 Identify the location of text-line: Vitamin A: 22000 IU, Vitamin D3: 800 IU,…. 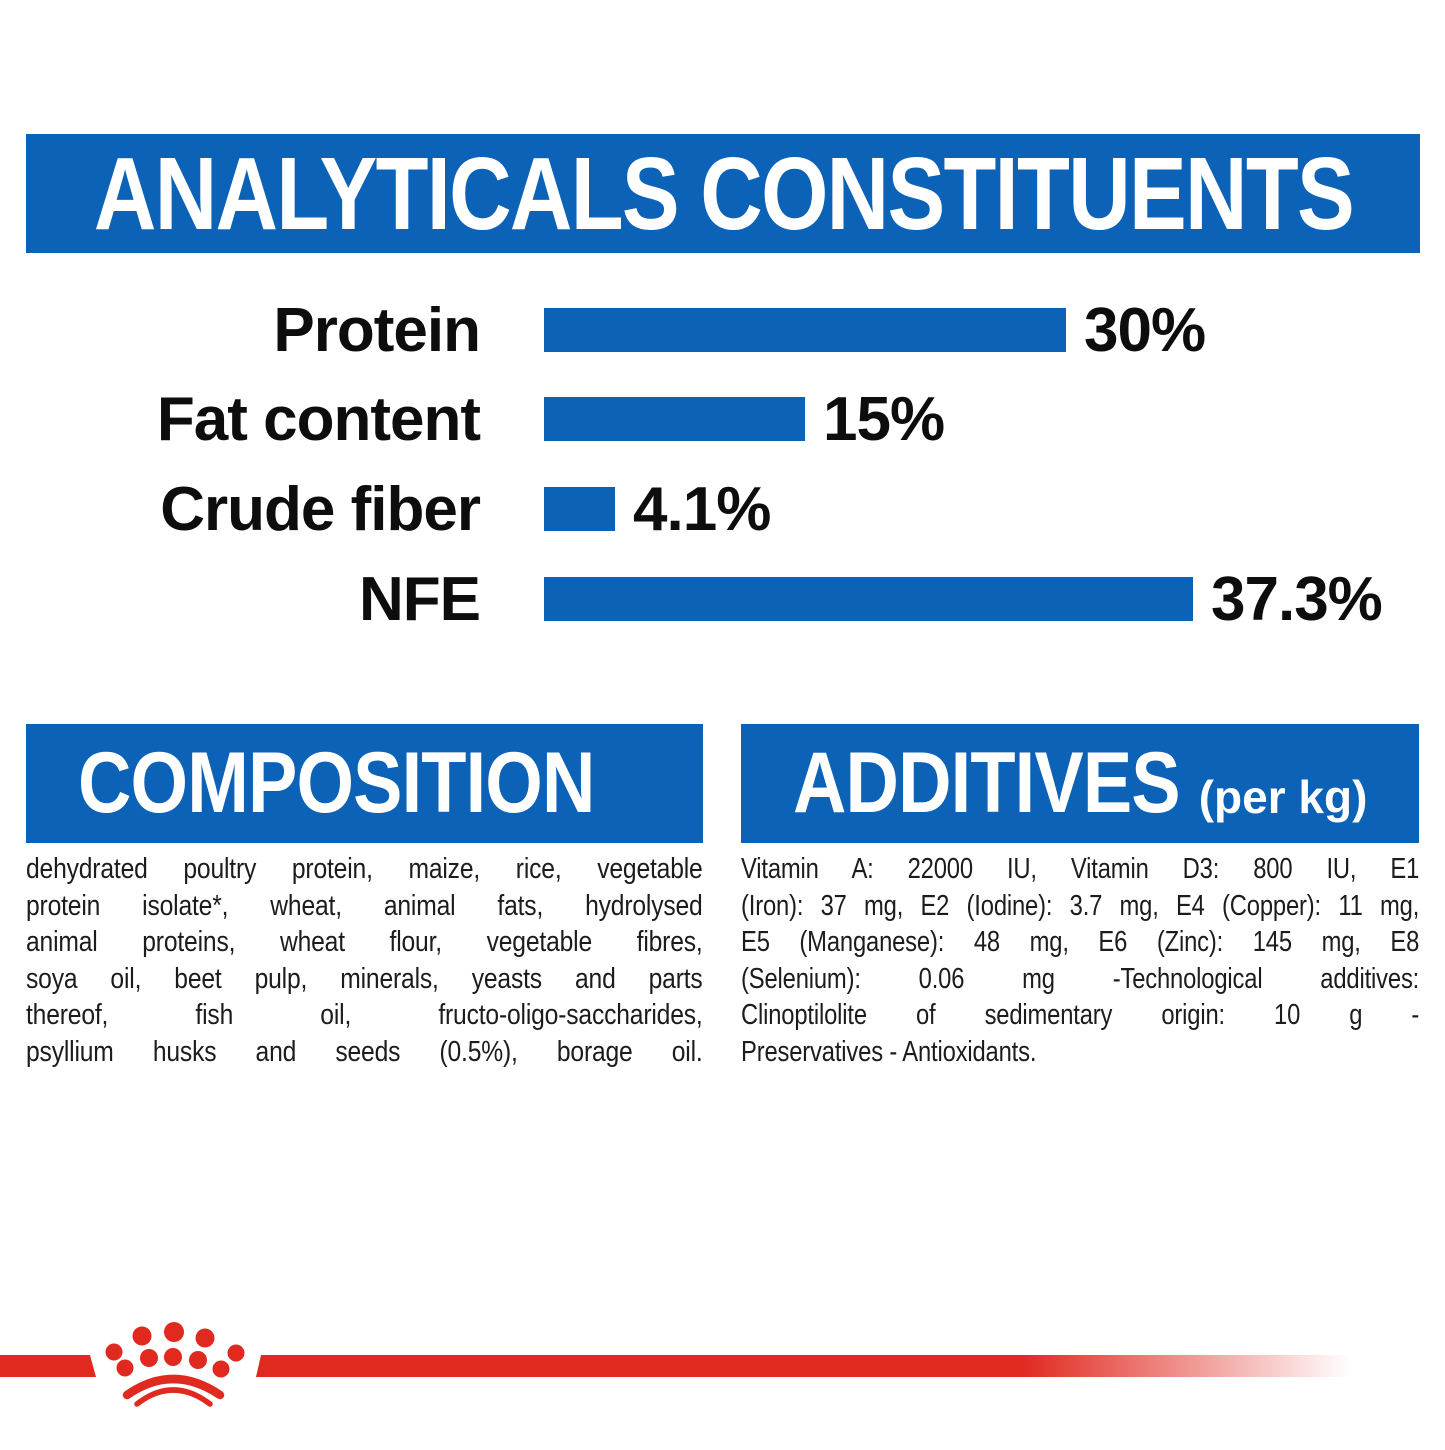
(1080, 869).